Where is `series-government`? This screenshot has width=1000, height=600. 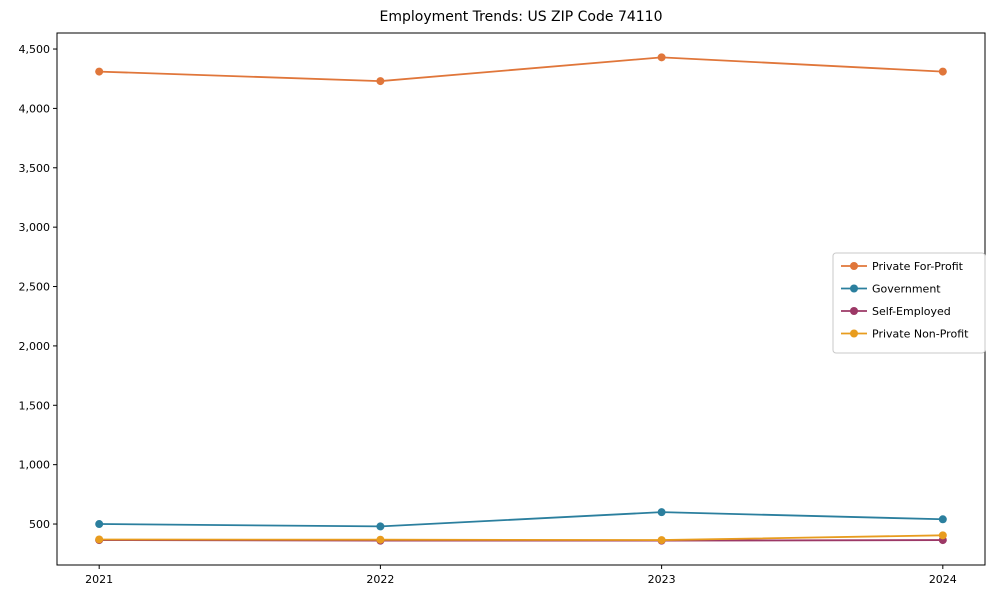 series-government is located at coordinates (521, 519).